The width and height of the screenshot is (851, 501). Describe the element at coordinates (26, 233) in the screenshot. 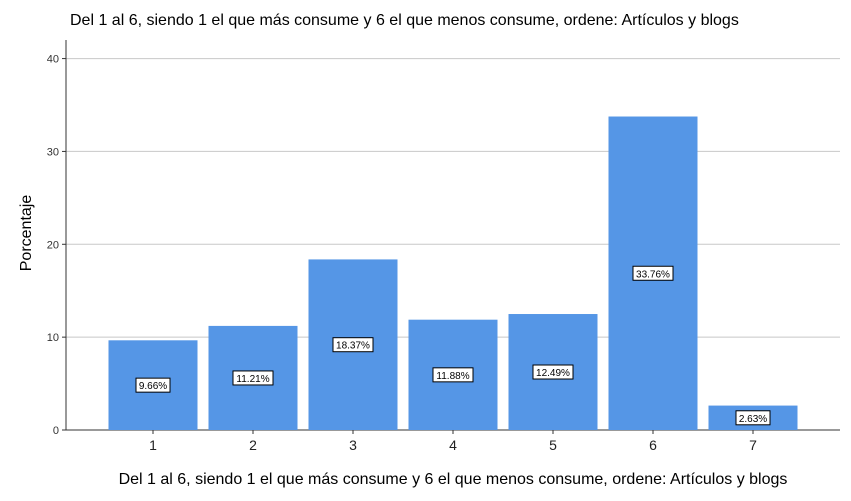

I see `y-axis-title: Porcentaje` at that location.